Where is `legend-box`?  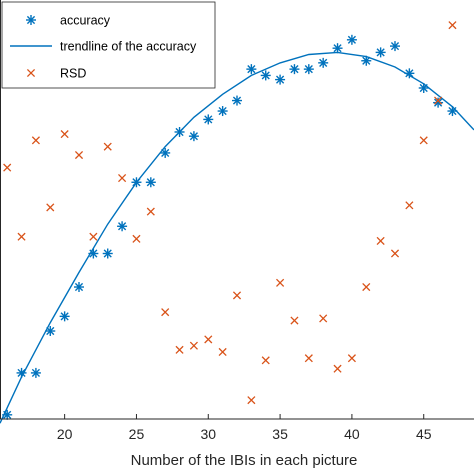
legend-box is located at coordinates (108, 45).